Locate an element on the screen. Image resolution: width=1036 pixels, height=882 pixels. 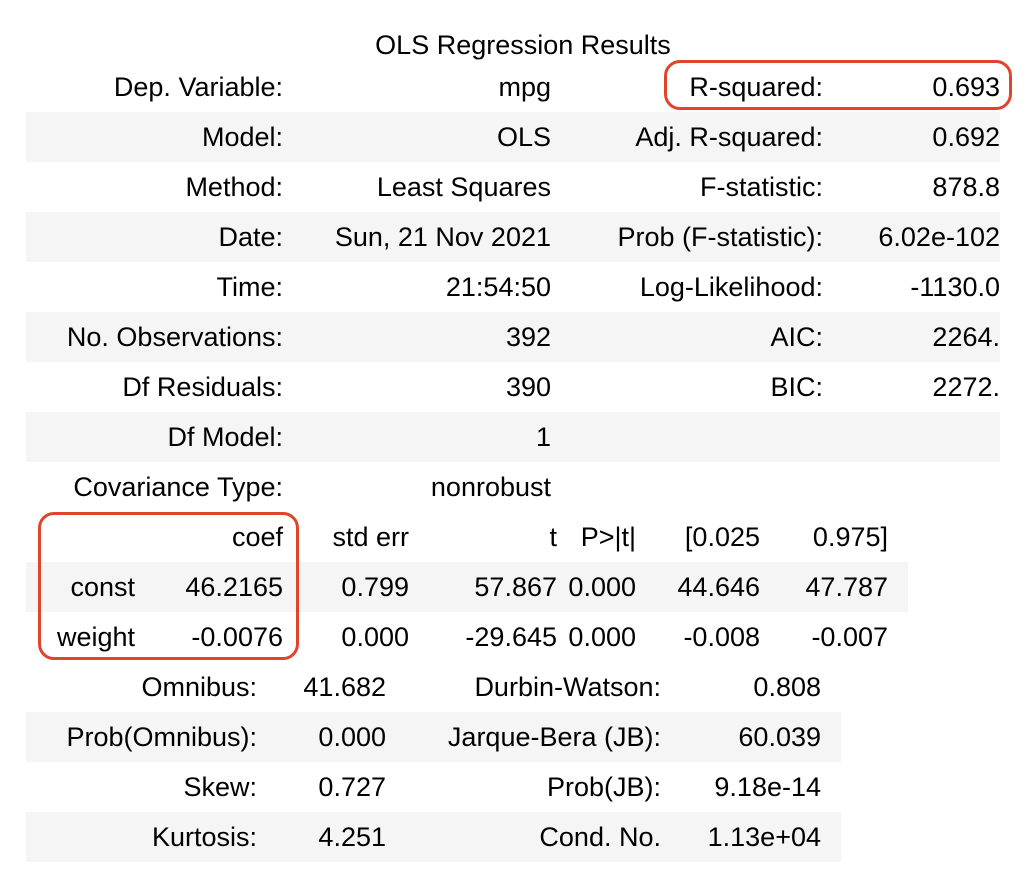
diagnostic-value: 0.000 is located at coordinates (321, 737).